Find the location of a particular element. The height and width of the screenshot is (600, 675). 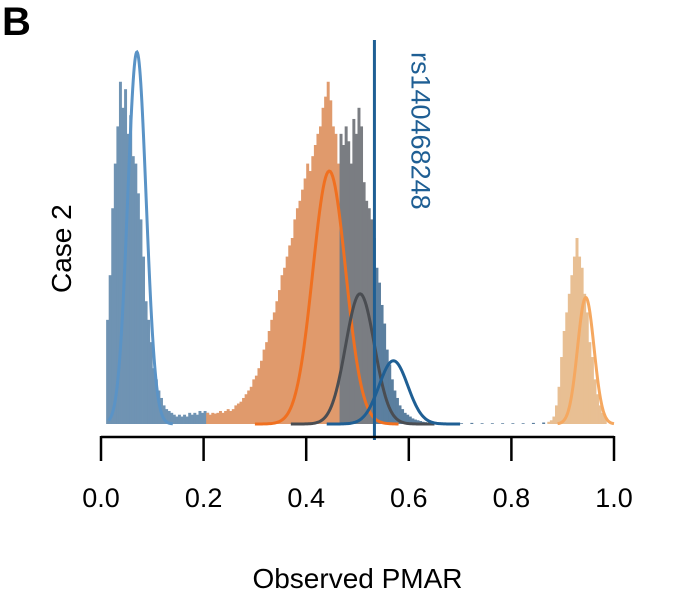

x-tick-label-0: 0.0 is located at coordinates (101, 498).